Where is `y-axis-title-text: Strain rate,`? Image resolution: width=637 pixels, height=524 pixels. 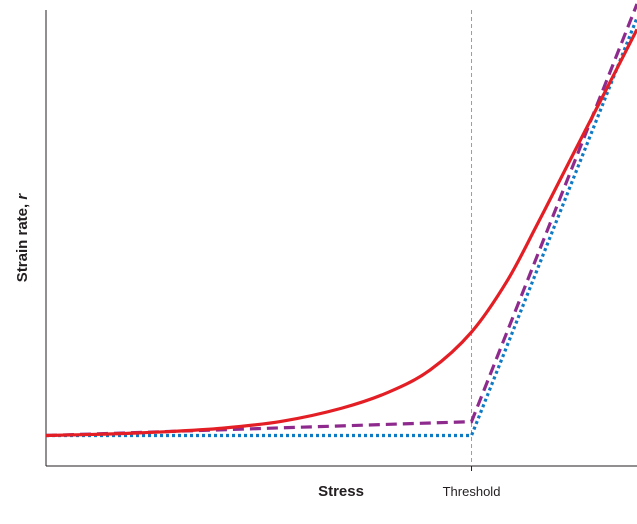
y-axis-title-text: Strain rate, is located at coordinates (22, 241).